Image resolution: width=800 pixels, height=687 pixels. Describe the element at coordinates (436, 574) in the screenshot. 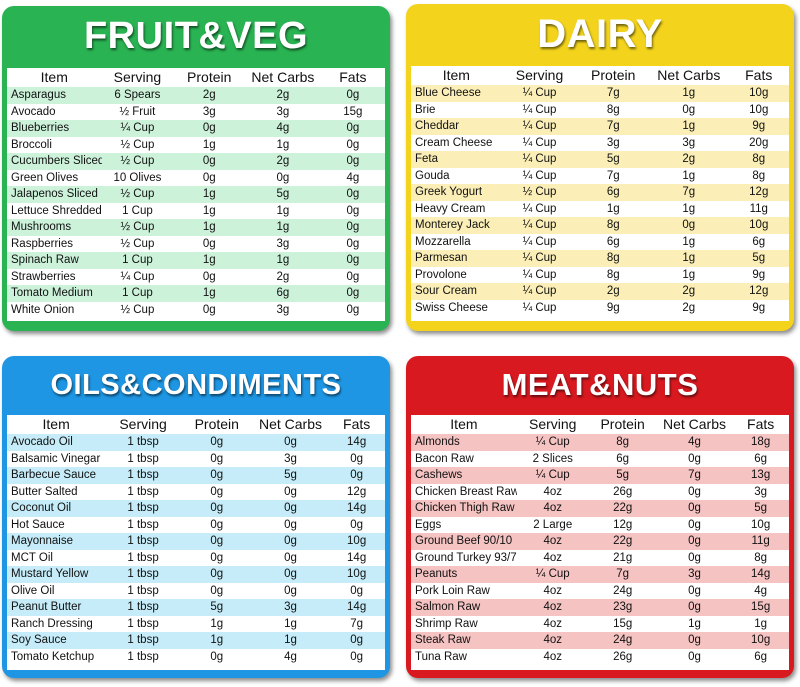

I see `cell-item: Peanuts` at that location.